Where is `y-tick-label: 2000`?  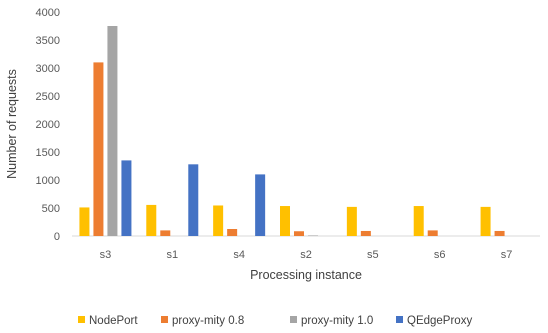
y-tick-label: 2000 is located at coordinates (48, 125).